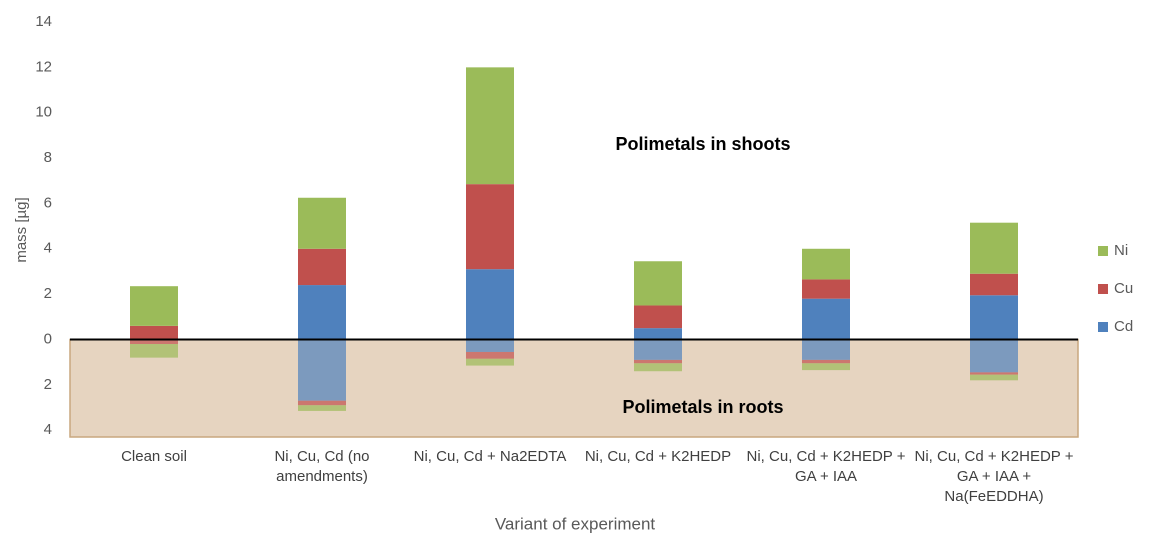  Describe the element at coordinates (490, 456) in the screenshot. I see `x-tick-label: Ni, Cu, Cd + Na2EDTA` at that location.